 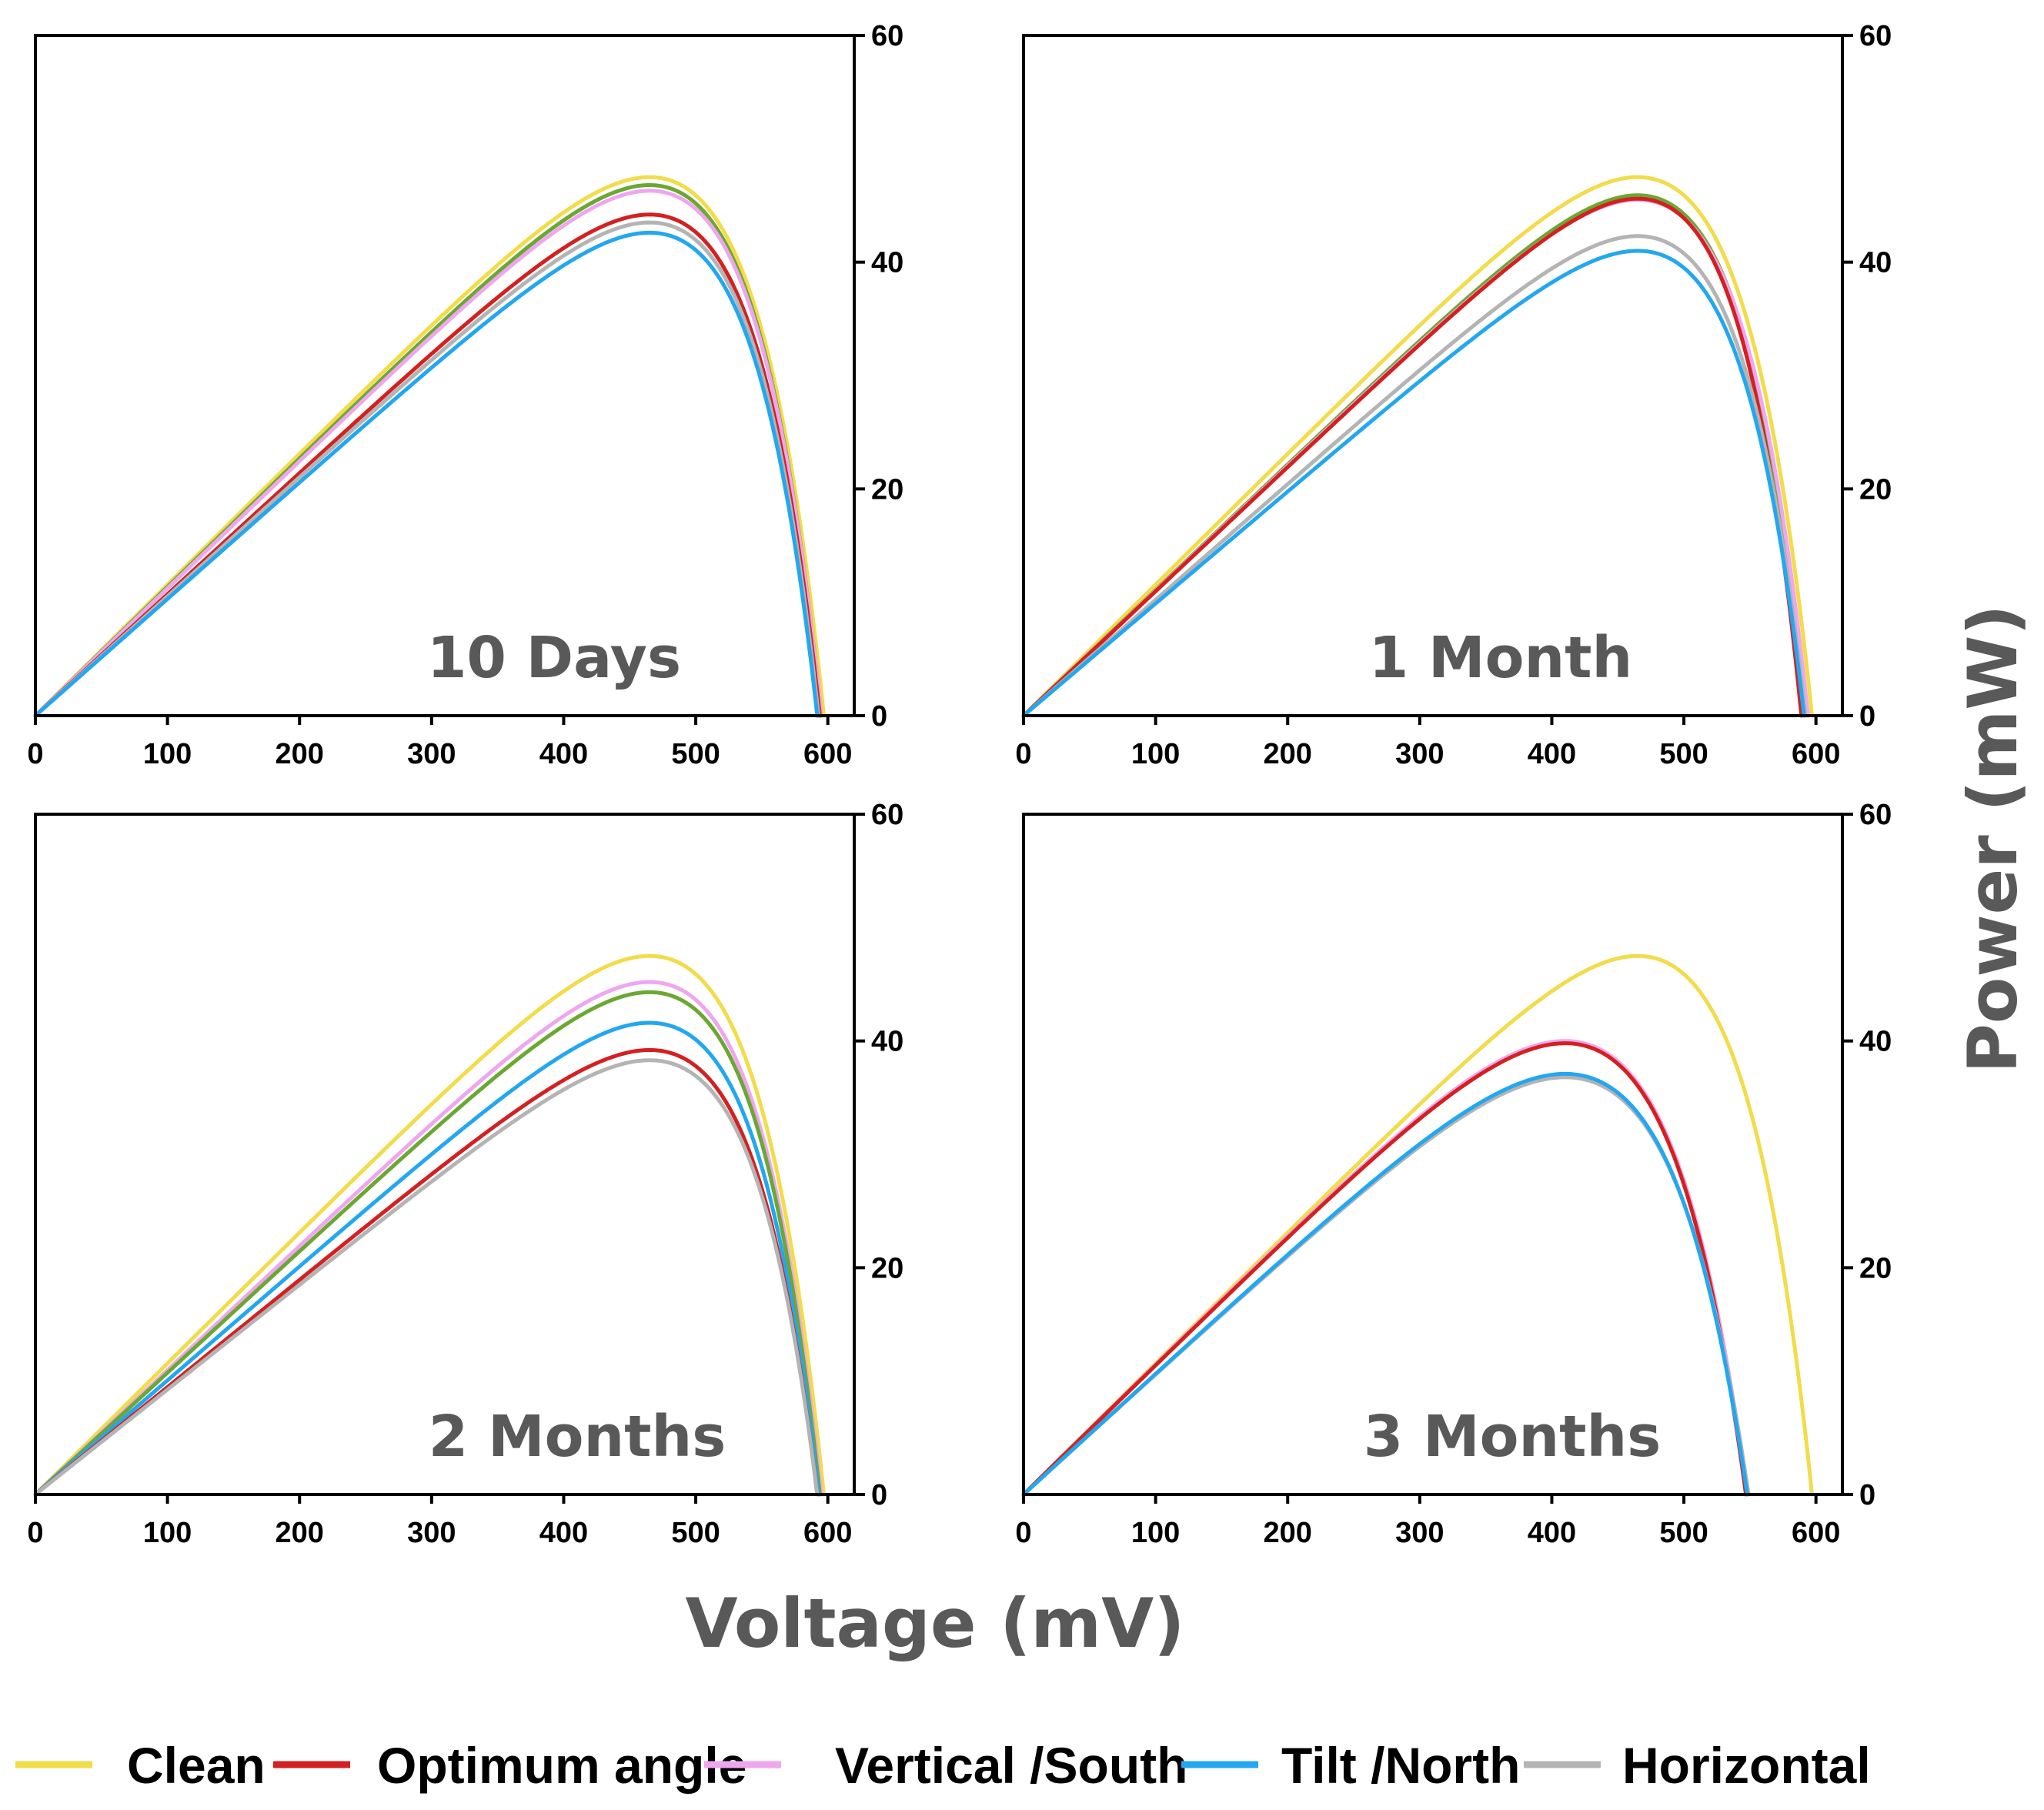 I want to click on x-axis-title: Voltage (mV), so click(x=935, y=1623).